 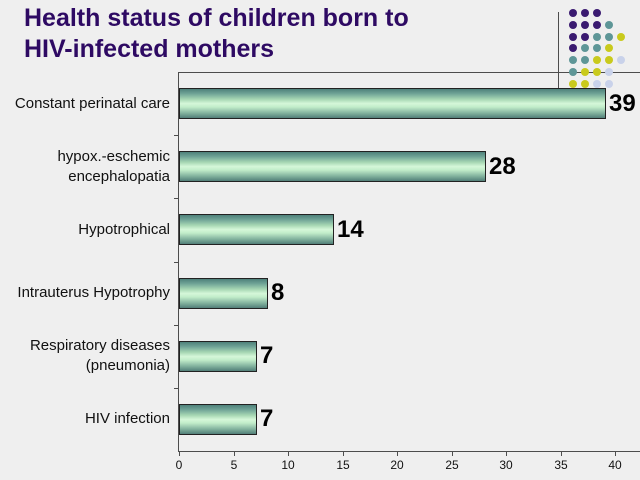 I want to click on x-axis-tick-label: 30, so click(x=506, y=465).